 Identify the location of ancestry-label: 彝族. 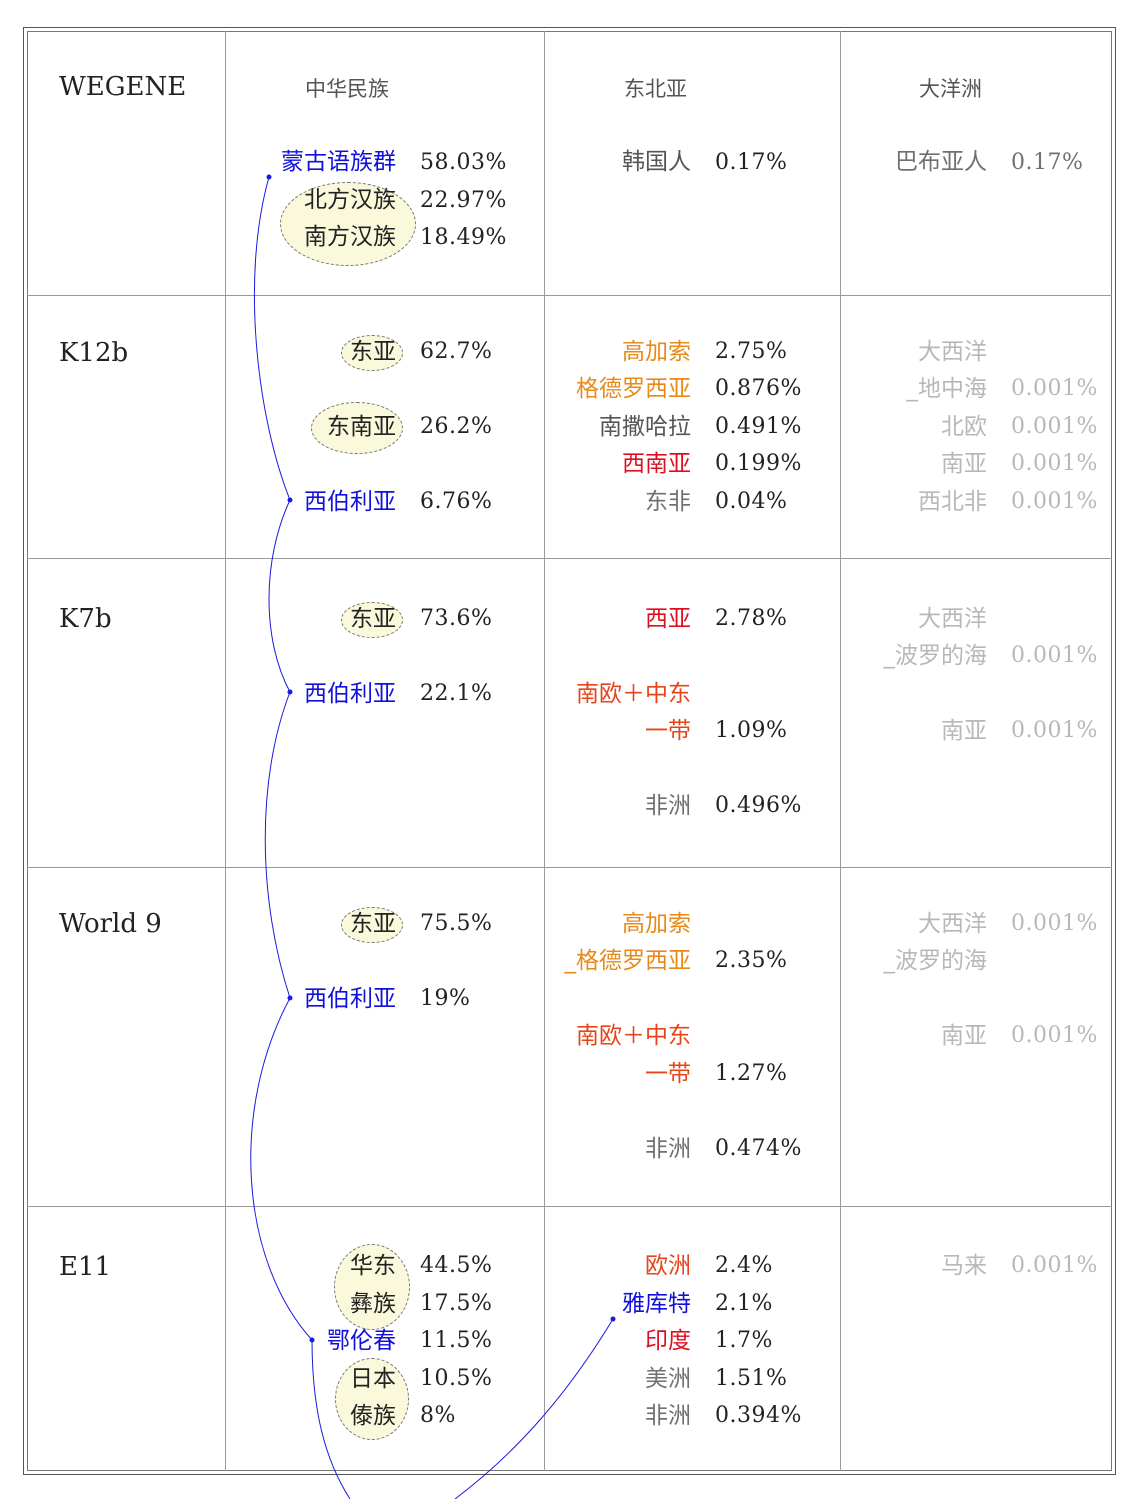
(373, 1304).